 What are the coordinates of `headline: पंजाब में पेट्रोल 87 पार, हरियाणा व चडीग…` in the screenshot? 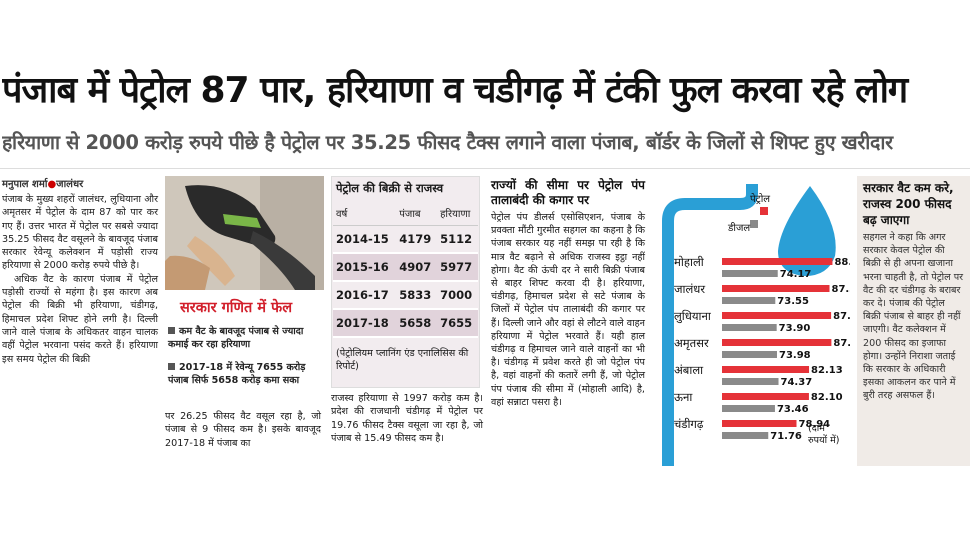 It's located at (455, 90).